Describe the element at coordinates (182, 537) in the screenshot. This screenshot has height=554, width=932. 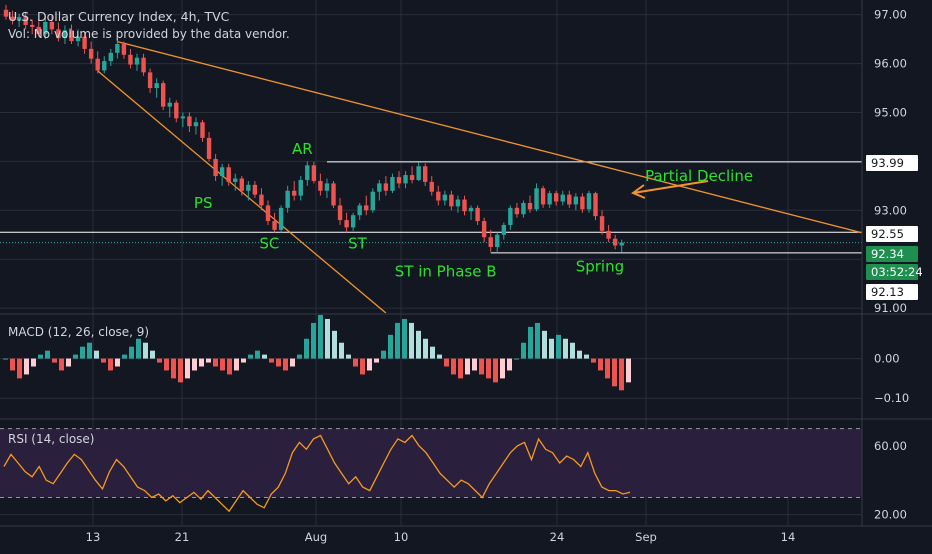
I see `x-tick-label: 21` at that location.